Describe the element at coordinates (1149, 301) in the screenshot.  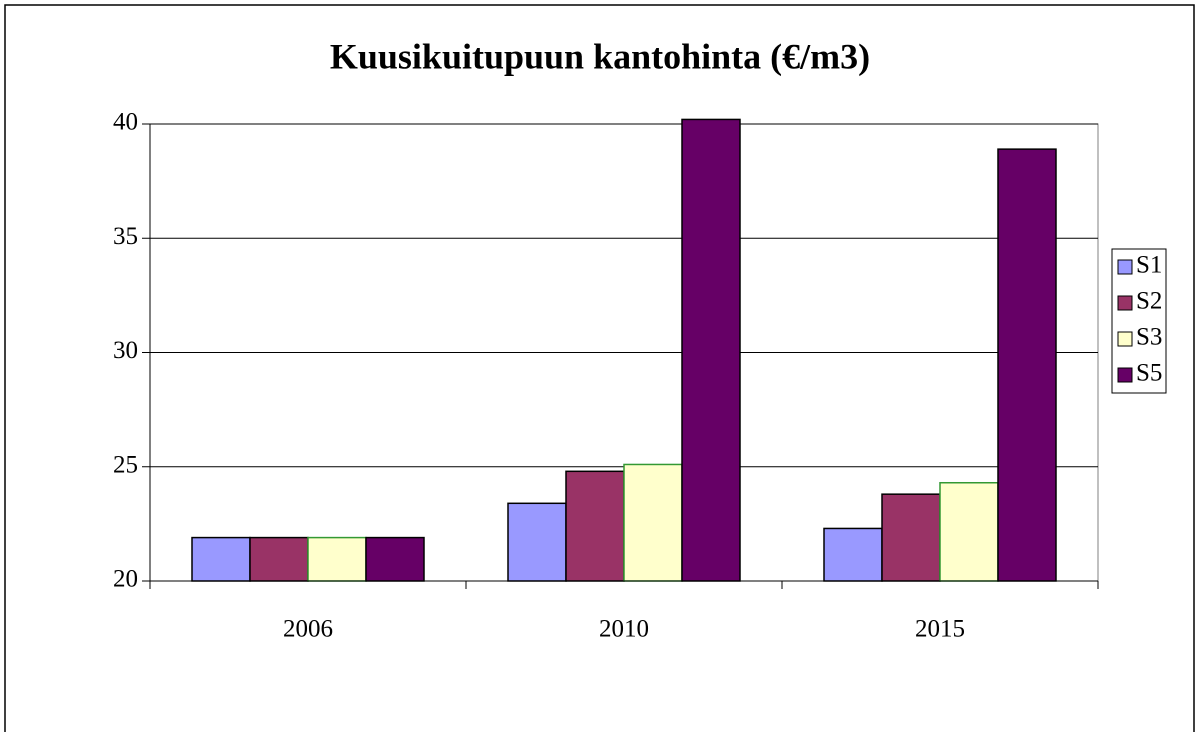
I see `legend-label: S2` at that location.